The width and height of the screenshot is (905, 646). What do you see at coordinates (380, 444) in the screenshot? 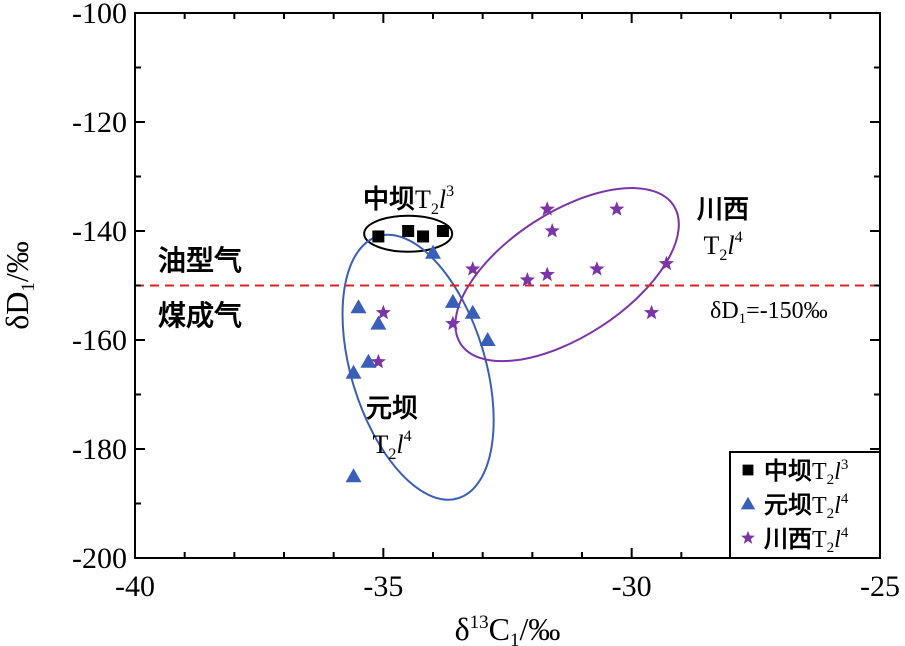
I see `group-label-yuanba-t: T` at bounding box center [380, 444].